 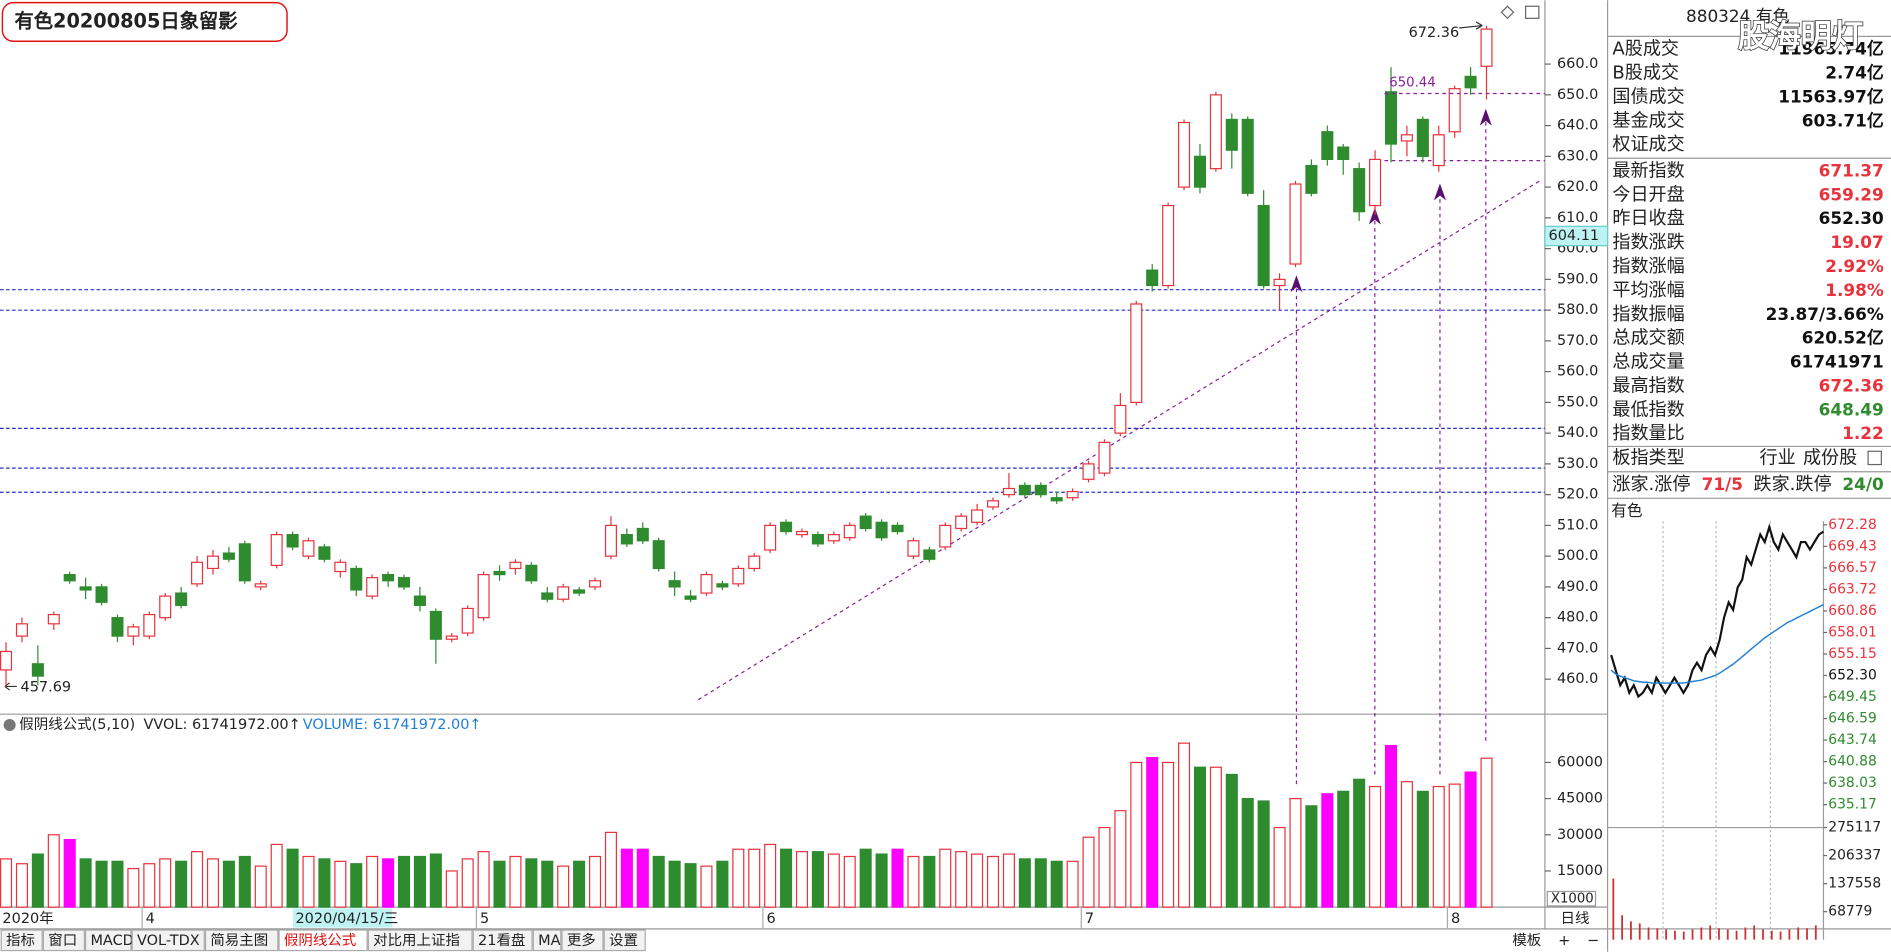 What do you see at coordinates (1580, 799) in the screenshot?
I see `y-tick-label: 45000` at bounding box center [1580, 799].